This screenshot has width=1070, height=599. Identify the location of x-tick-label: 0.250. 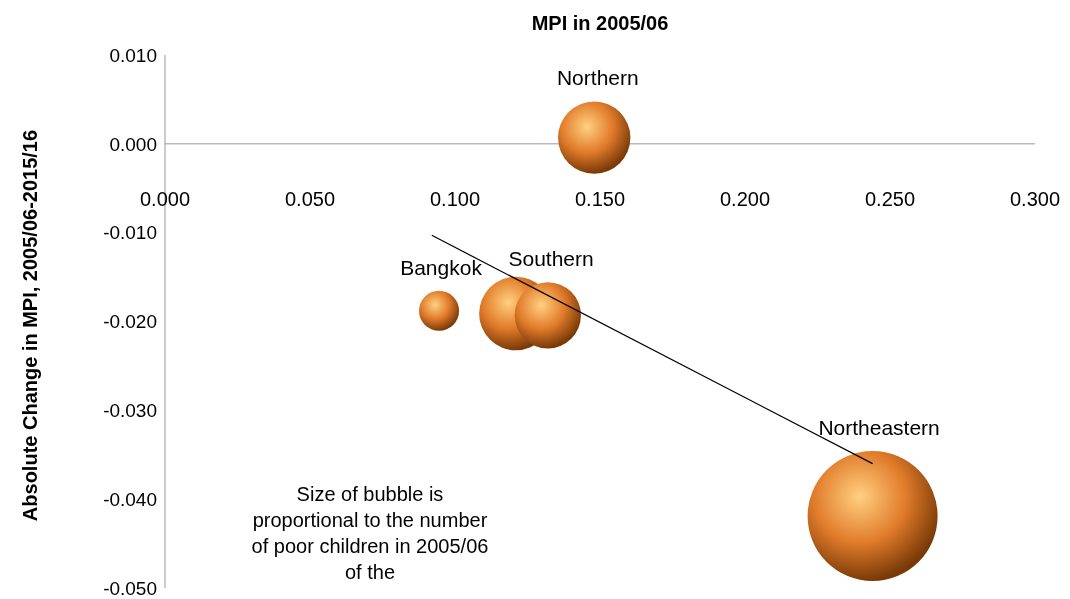
(890, 198).